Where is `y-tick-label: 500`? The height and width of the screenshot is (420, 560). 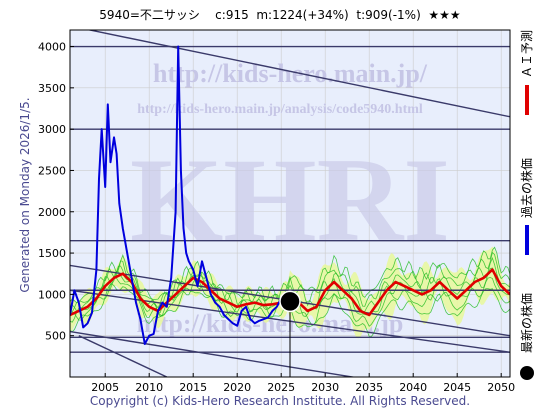
y-tick-label: 500 is located at coordinates (55, 336).